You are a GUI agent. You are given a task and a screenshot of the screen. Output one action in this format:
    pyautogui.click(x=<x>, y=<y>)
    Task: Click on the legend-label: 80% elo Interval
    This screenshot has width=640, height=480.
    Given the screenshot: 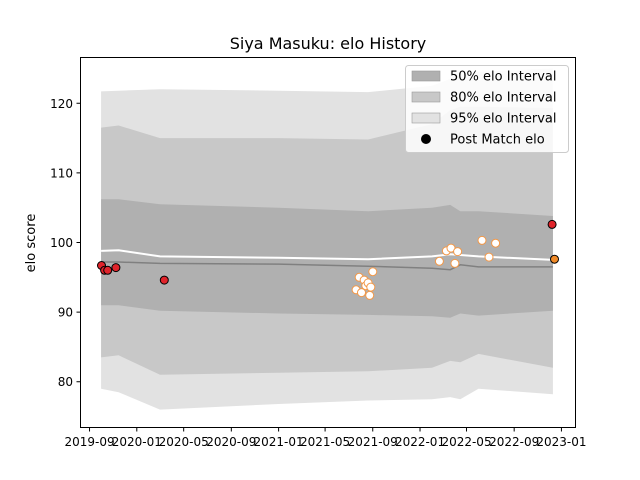 What is the action you would take?
    pyautogui.click(x=503, y=98)
    